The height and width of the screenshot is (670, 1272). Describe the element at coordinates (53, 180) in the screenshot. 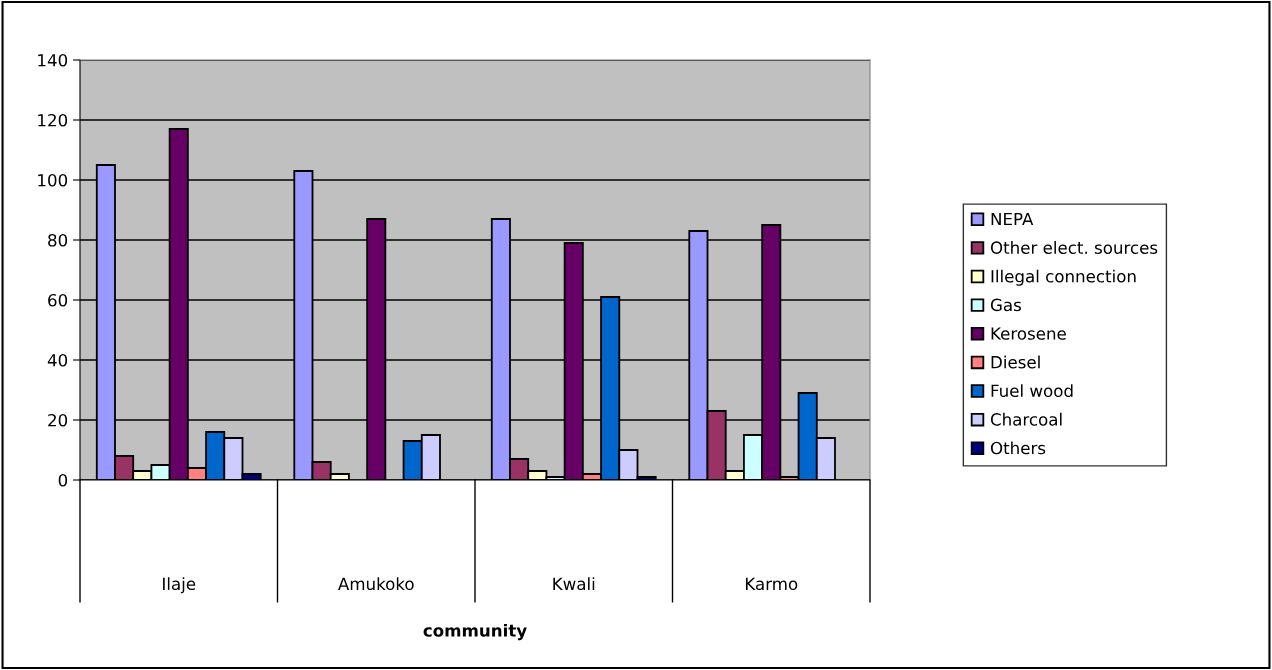

I see `y-tick-label: 100` at that location.